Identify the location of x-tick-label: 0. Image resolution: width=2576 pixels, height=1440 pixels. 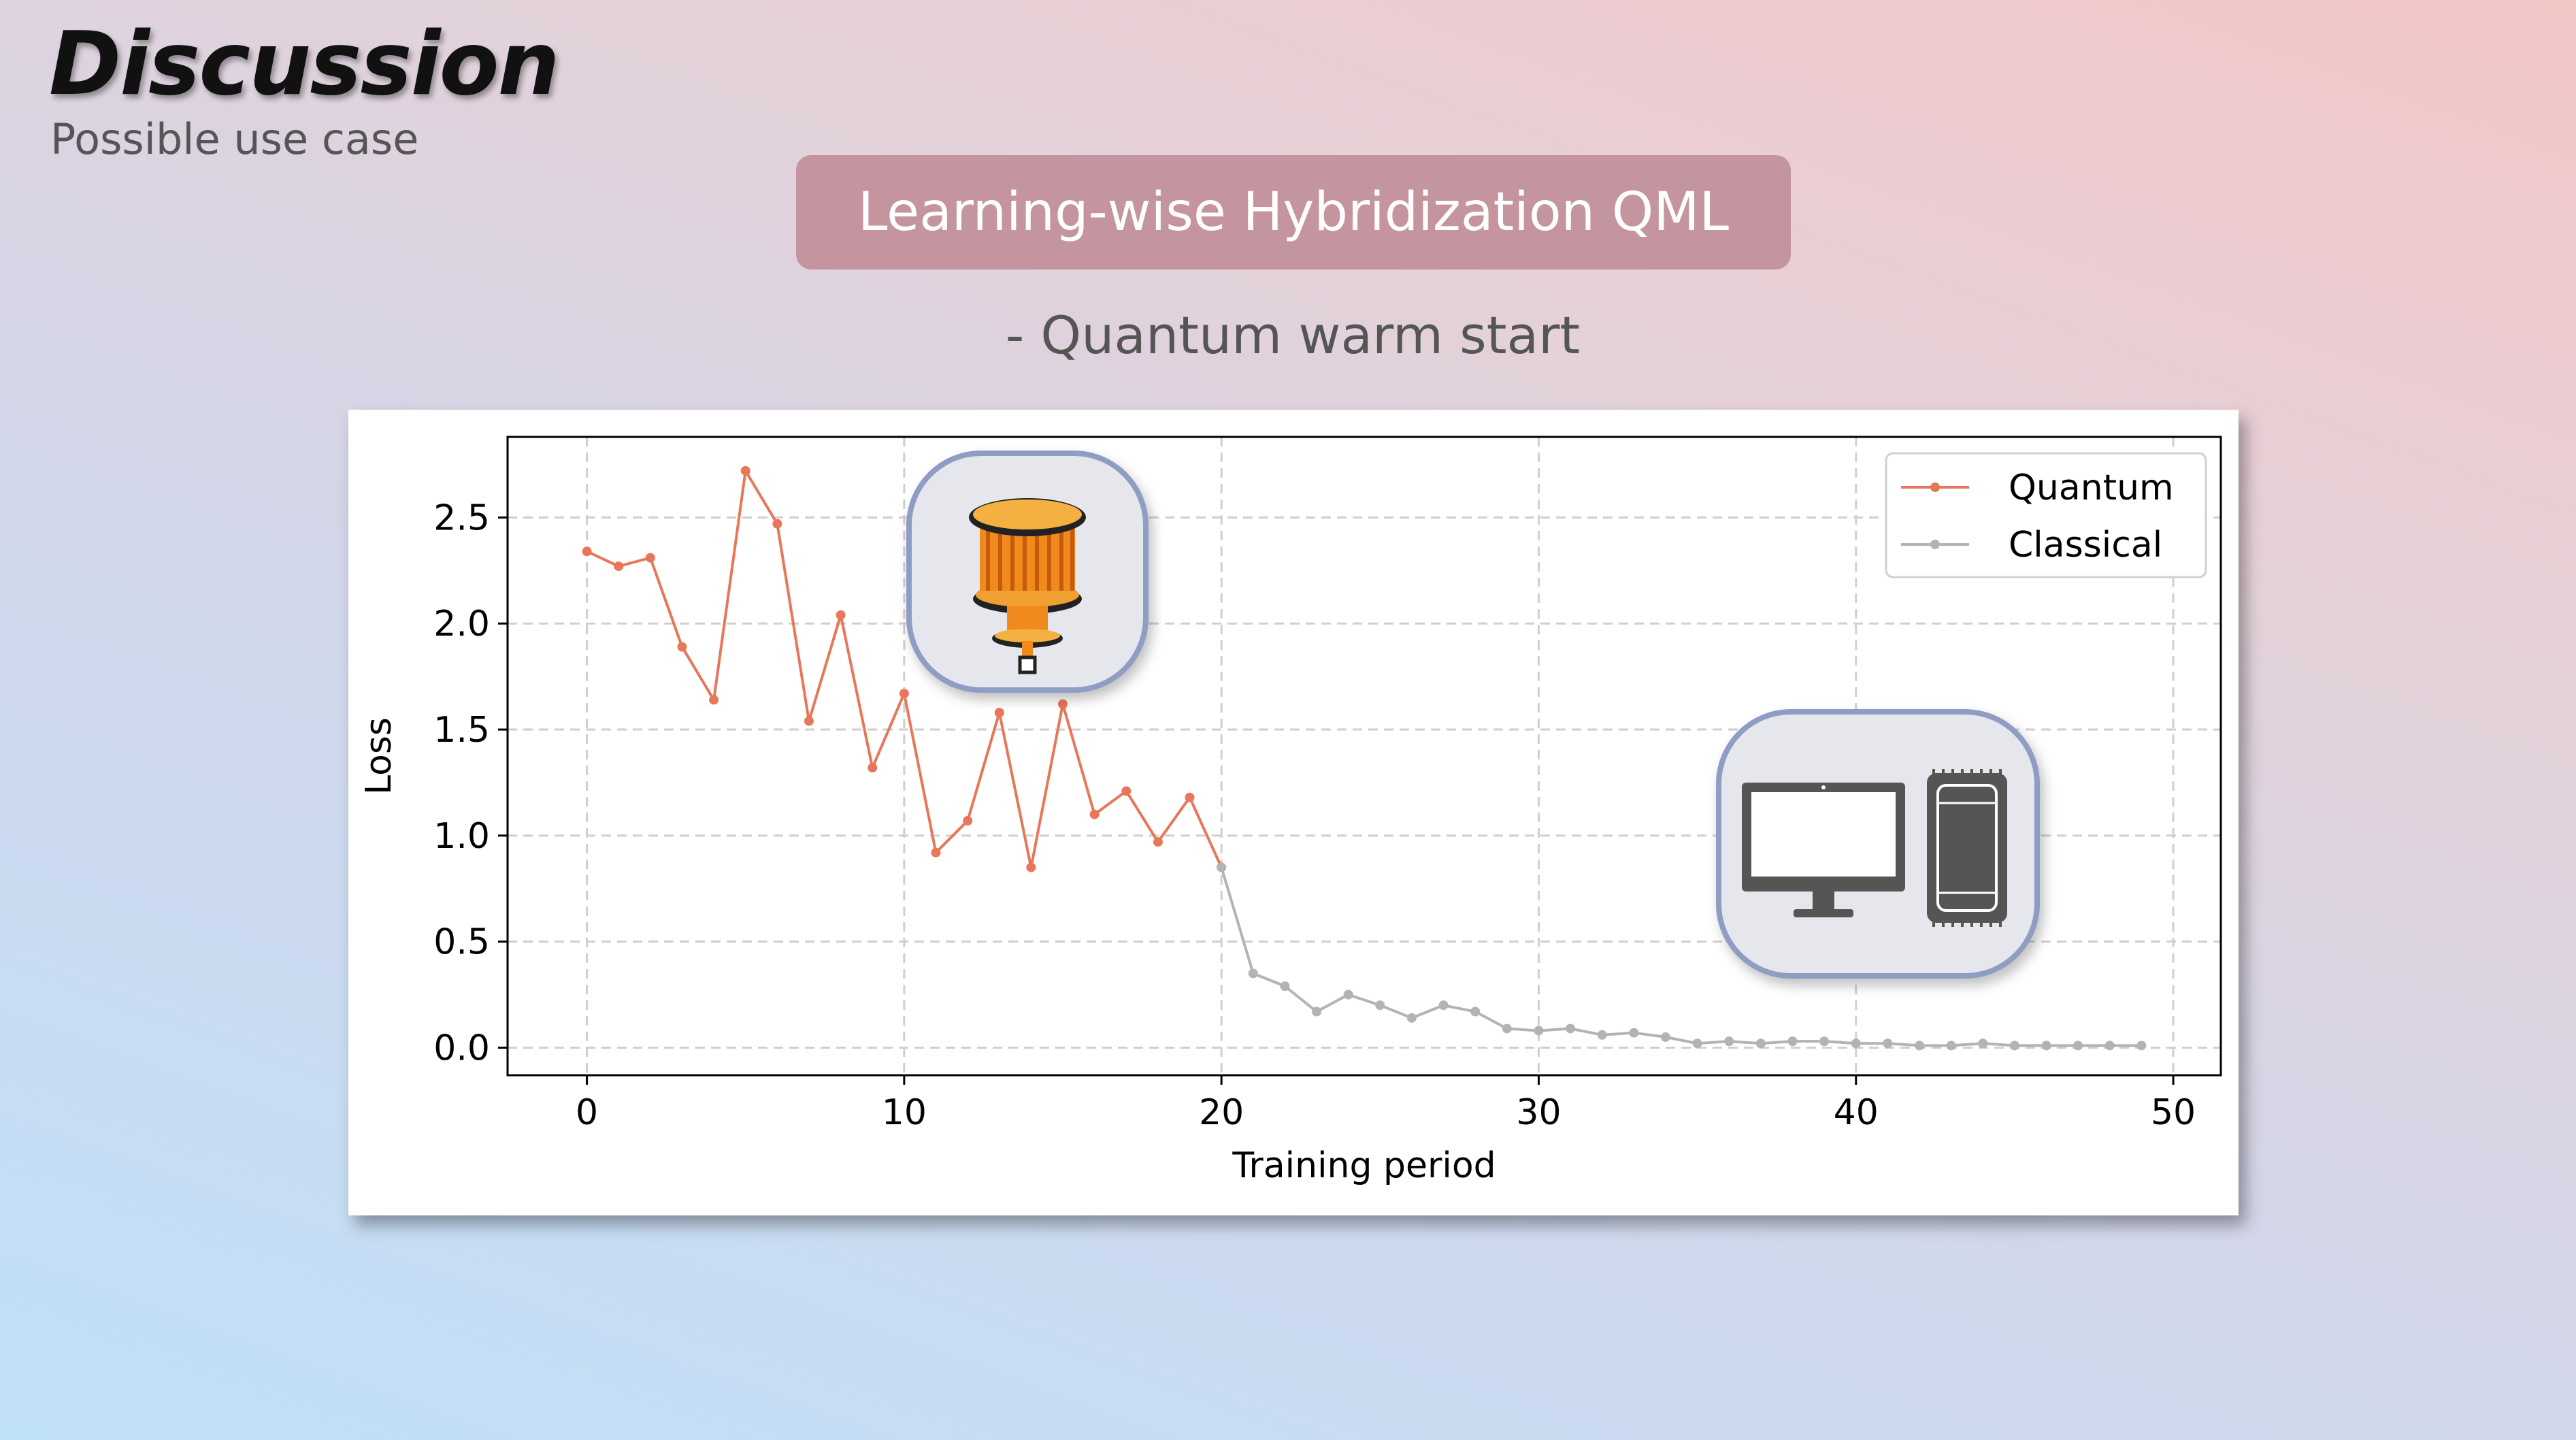
(587, 1112).